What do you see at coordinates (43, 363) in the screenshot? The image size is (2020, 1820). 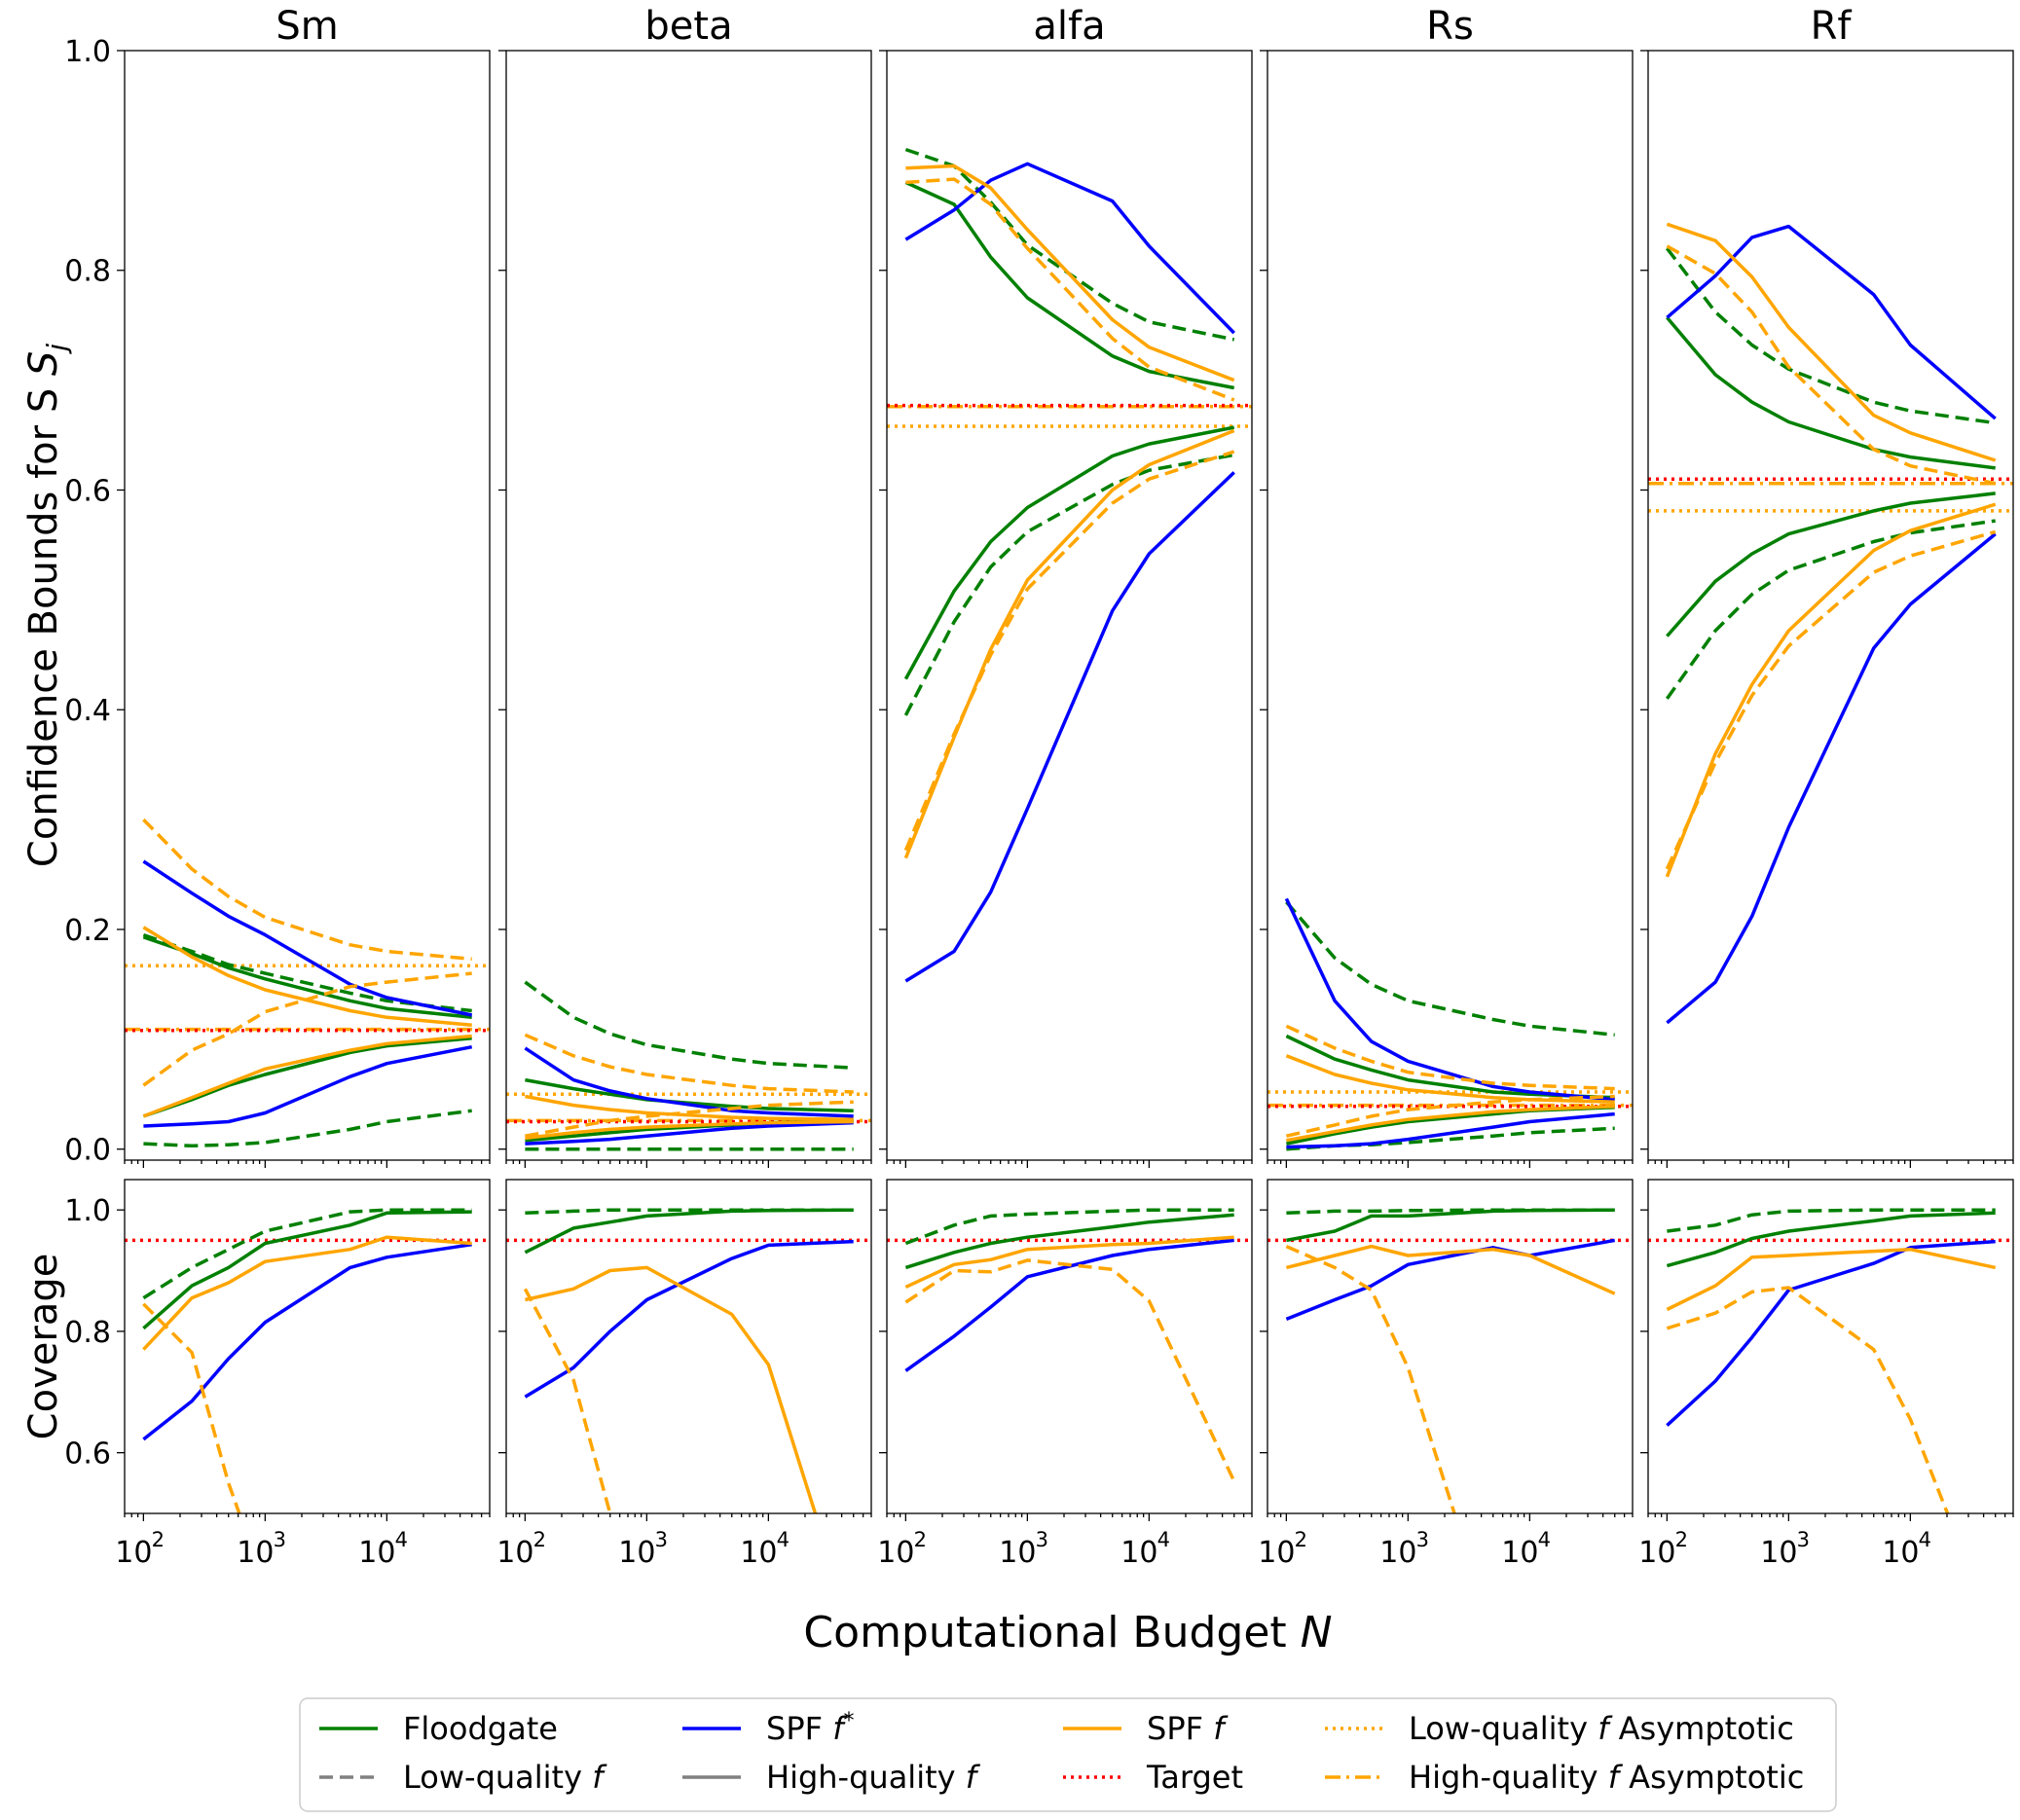 I see `y-axis-label-symbol: S` at bounding box center [43, 363].